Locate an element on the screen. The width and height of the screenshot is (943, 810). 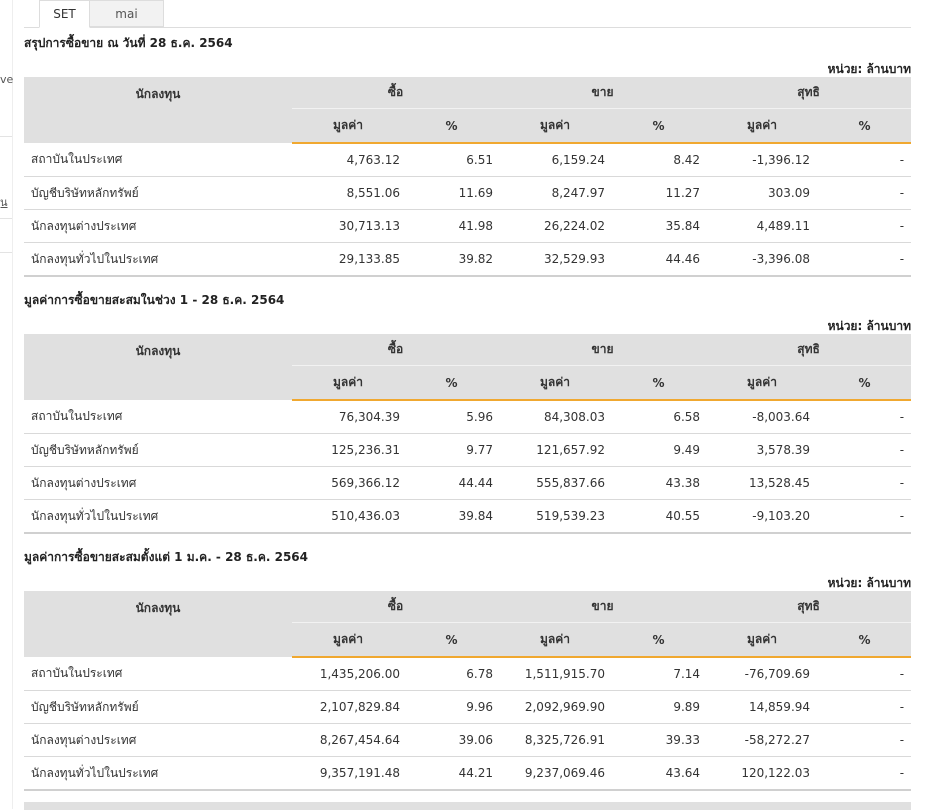
buy-value: 4,763.12 is located at coordinates (348, 160).